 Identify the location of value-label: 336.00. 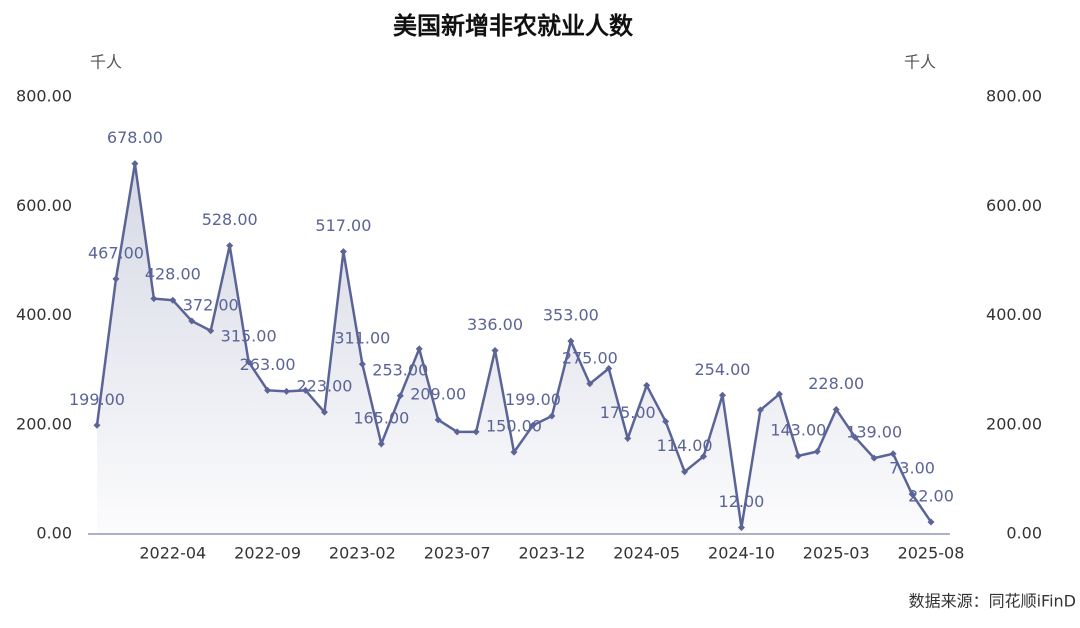
(495, 324).